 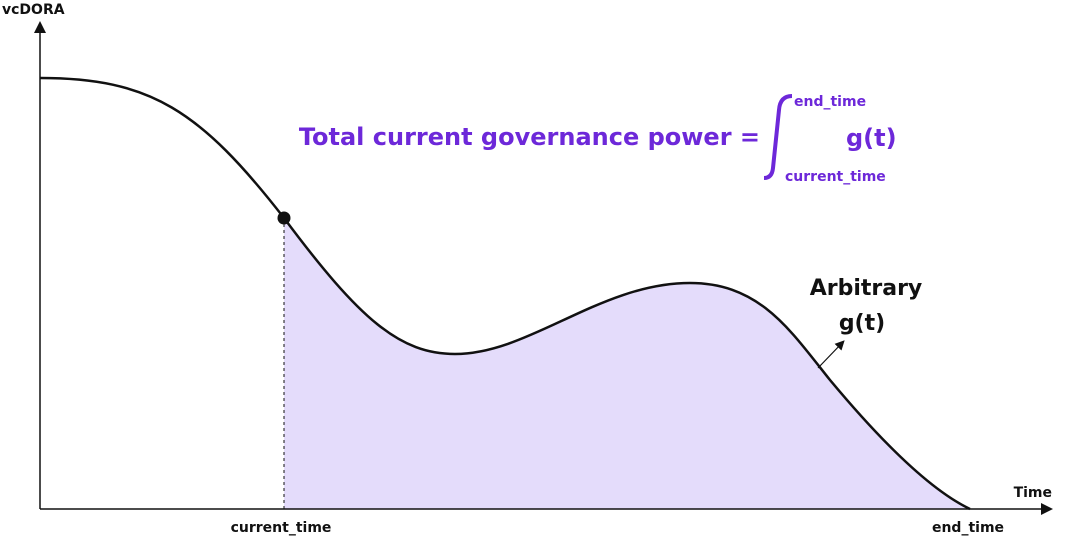 What do you see at coordinates (284, 218) in the screenshot?
I see `current-point` at bounding box center [284, 218].